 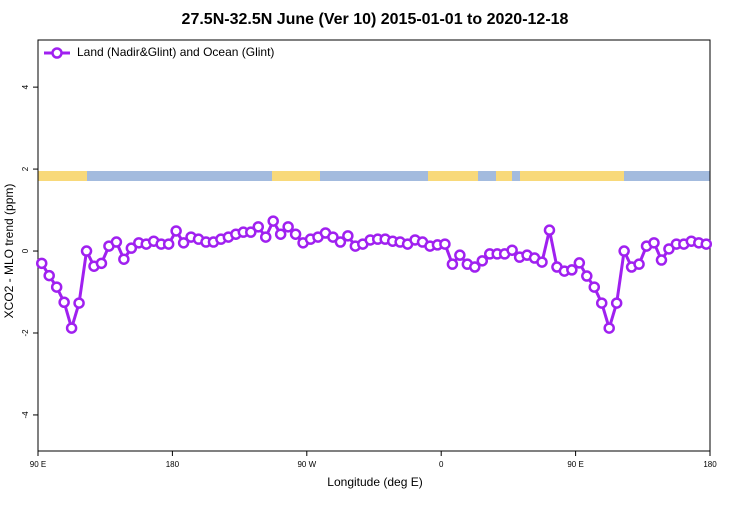 What do you see at coordinates (25, 250) in the screenshot?
I see `y-tick-label: 0` at bounding box center [25, 250].